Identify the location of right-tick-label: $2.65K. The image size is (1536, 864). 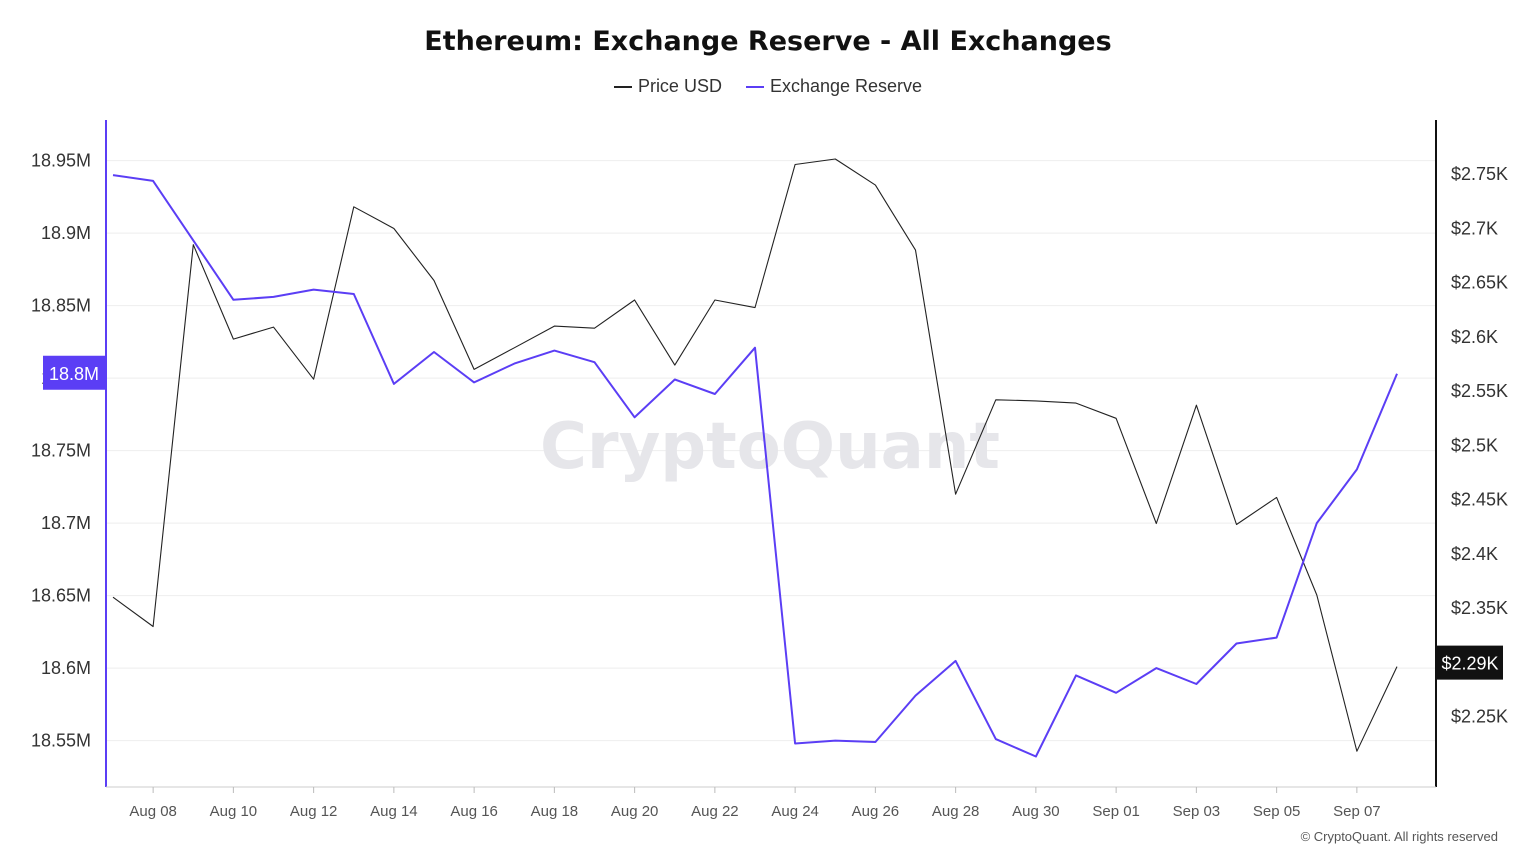
(1479, 283).